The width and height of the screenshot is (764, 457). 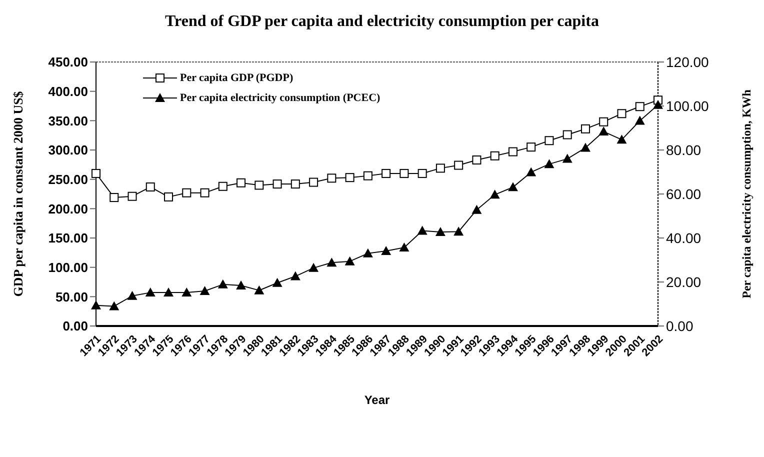 What do you see at coordinates (75, 326) in the screenshot?
I see `y-tick-label: 0.00` at bounding box center [75, 326].